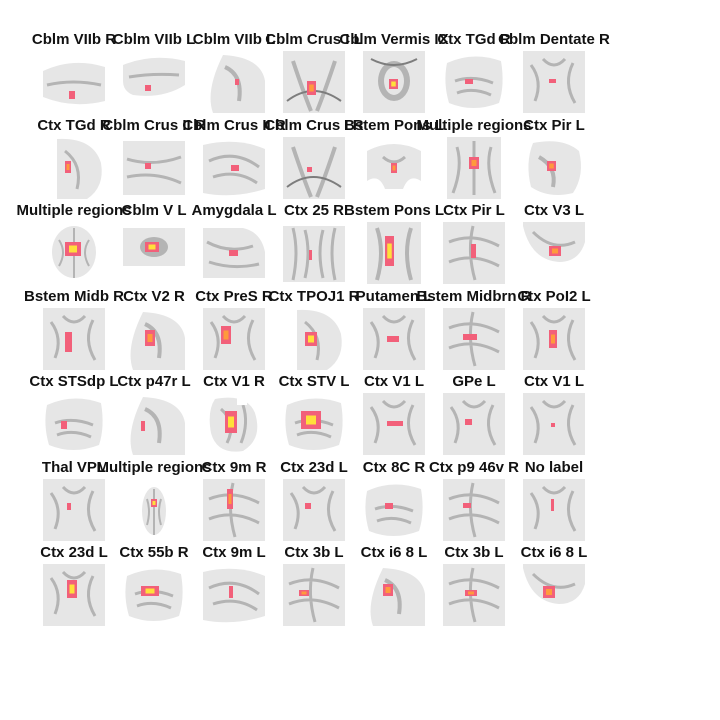 The height and width of the screenshot is (720, 720). I want to click on brain-slice-panel: Bstem Midb R, so click(74, 331).